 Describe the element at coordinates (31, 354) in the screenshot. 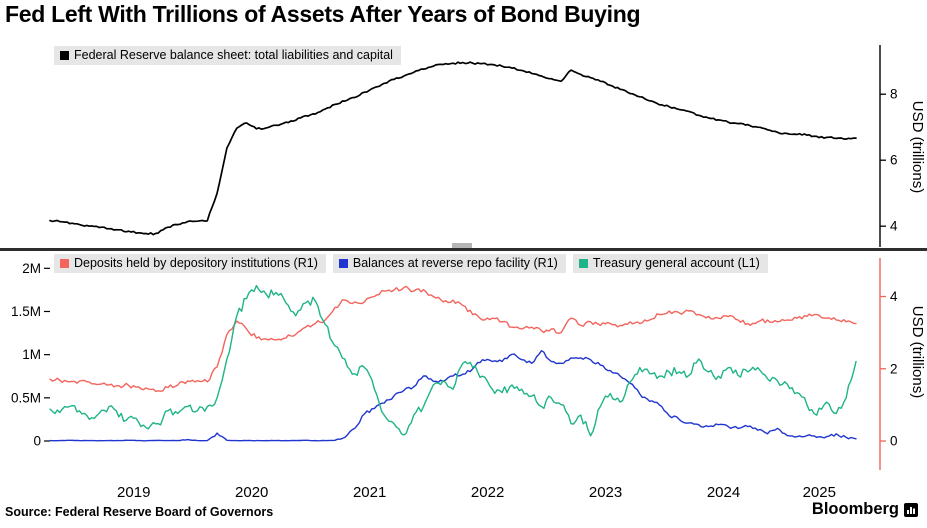

I see `bottom-left-axis-tick-label: 1M` at that location.